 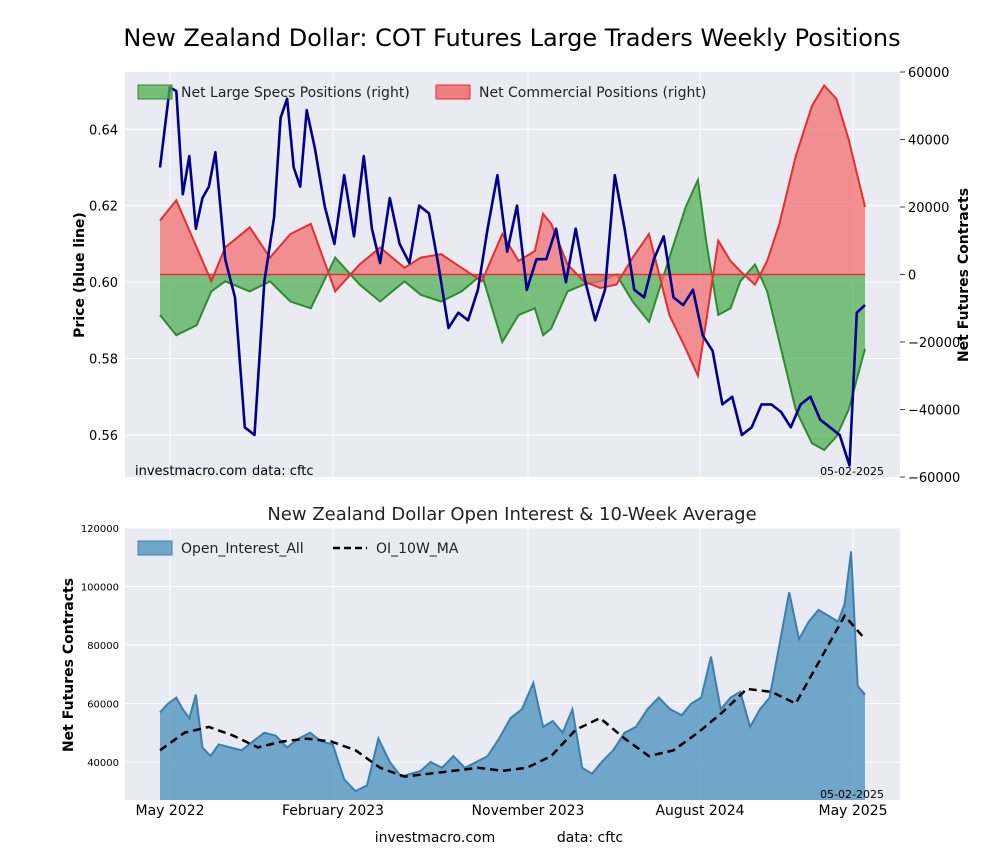 What do you see at coordinates (103, 207) in the screenshot?
I see `top-left-tick-label: 0.62` at bounding box center [103, 207].